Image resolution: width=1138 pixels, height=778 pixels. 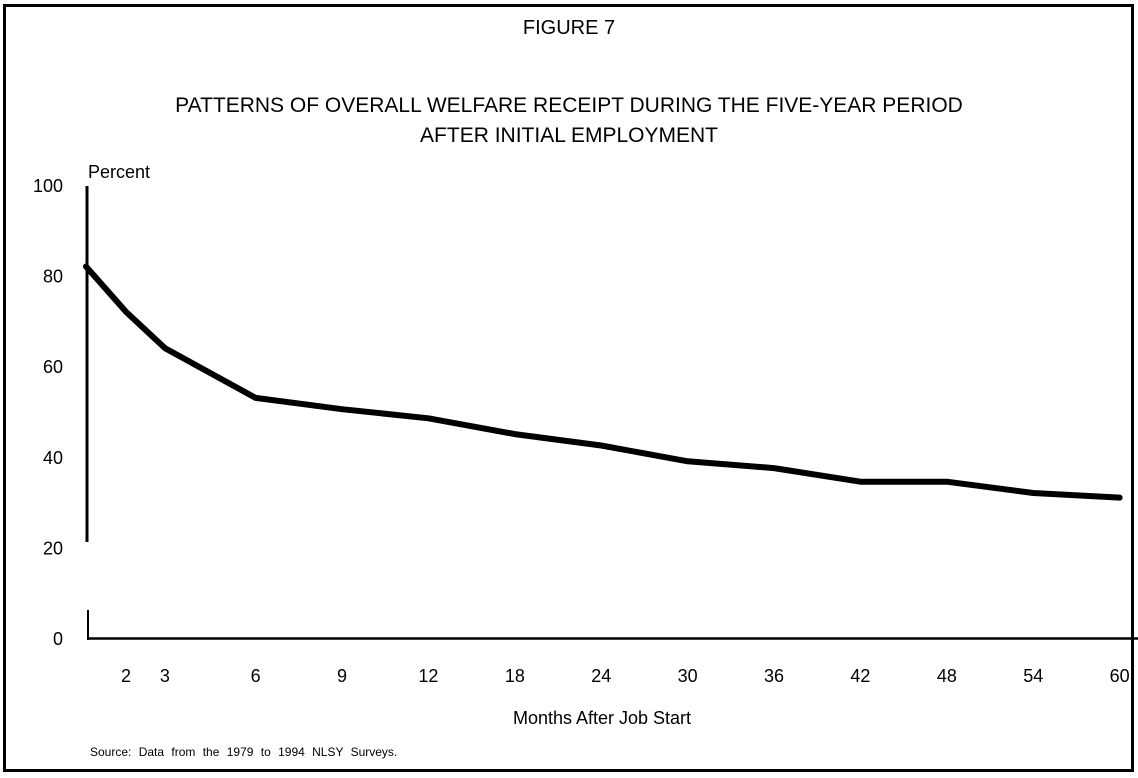 I want to click on chart-title-line-2: AFTER INITIAL EMPLOYMENT, so click(x=569, y=135).